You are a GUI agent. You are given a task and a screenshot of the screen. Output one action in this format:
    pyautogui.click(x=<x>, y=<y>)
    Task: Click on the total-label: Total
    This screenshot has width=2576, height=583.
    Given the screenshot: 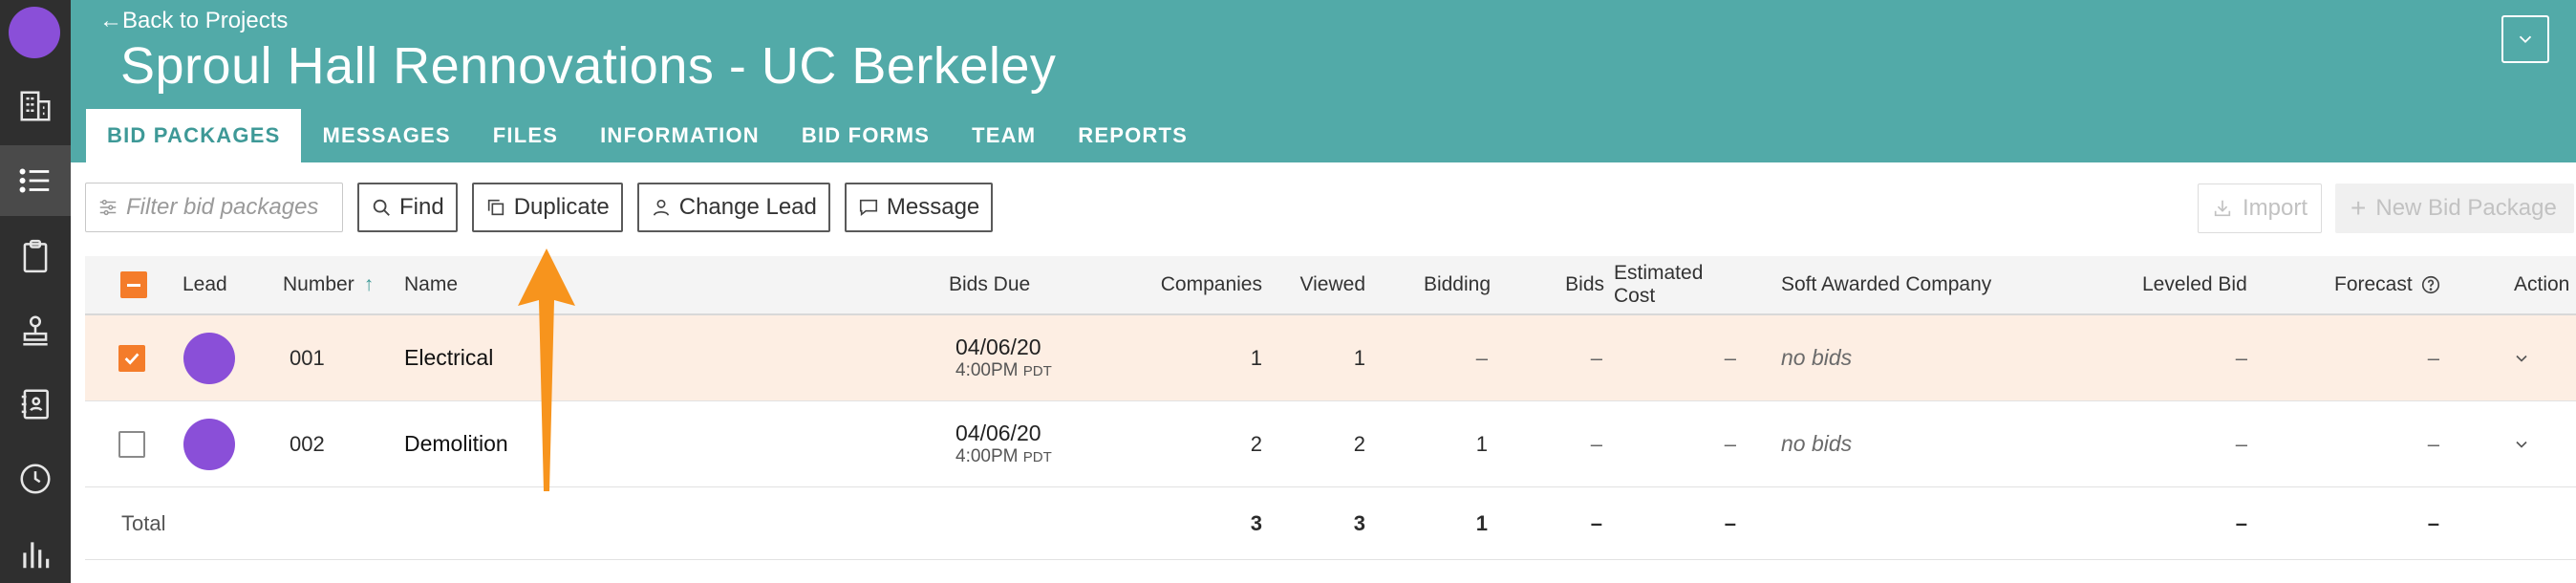 What is the action you would take?
    pyautogui.click(x=143, y=522)
    